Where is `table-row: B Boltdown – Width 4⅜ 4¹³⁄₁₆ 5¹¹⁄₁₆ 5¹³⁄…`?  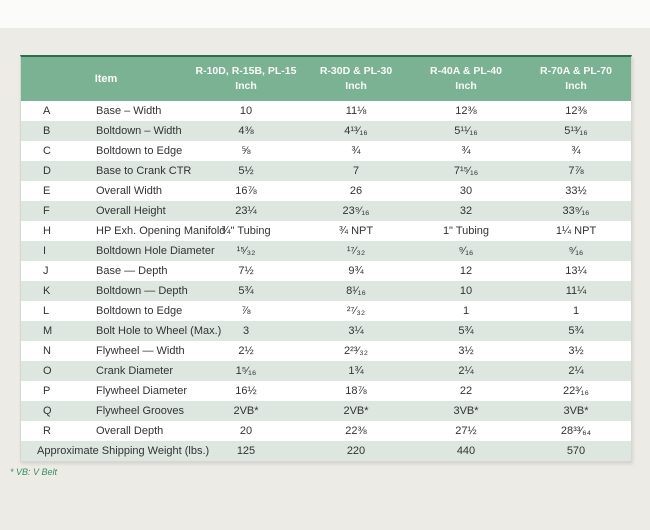 table-row: B Boltdown – Width 4⅜ 4¹³⁄₁₆ 5¹¹⁄₁₆ 5¹³⁄… is located at coordinates (326, 131).